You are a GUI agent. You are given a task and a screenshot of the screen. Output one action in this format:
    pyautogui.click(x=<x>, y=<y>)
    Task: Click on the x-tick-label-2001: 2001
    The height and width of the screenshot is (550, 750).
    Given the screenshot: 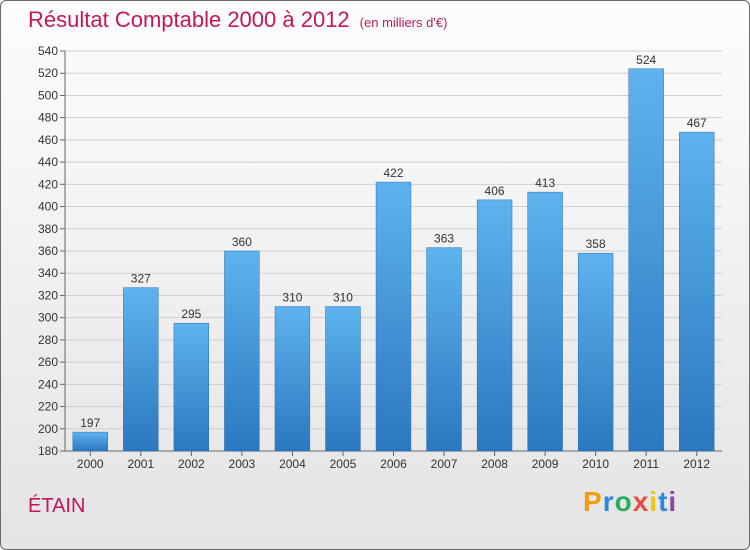 What is the action you would take?
    pyautogui.click(x=140, y=464)
    